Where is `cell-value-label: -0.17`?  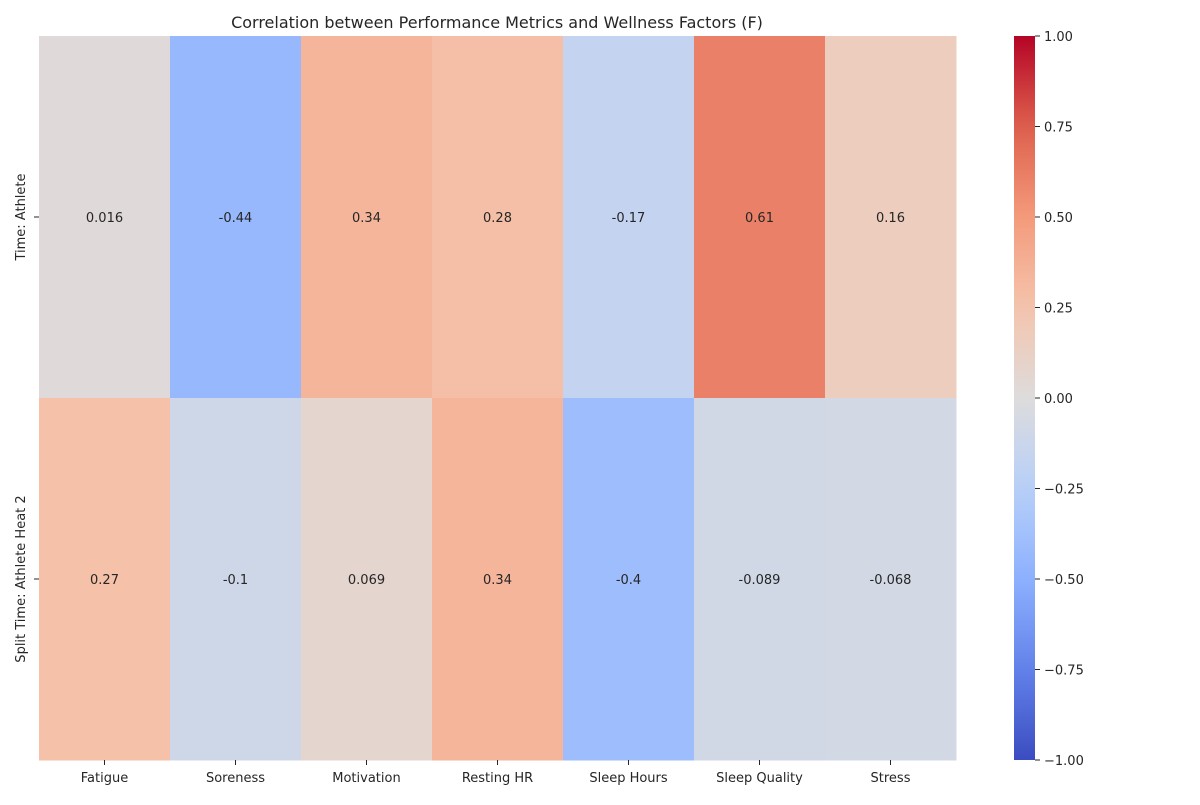 cell-value-label: -0.17 is located at coordinates (629, 218).